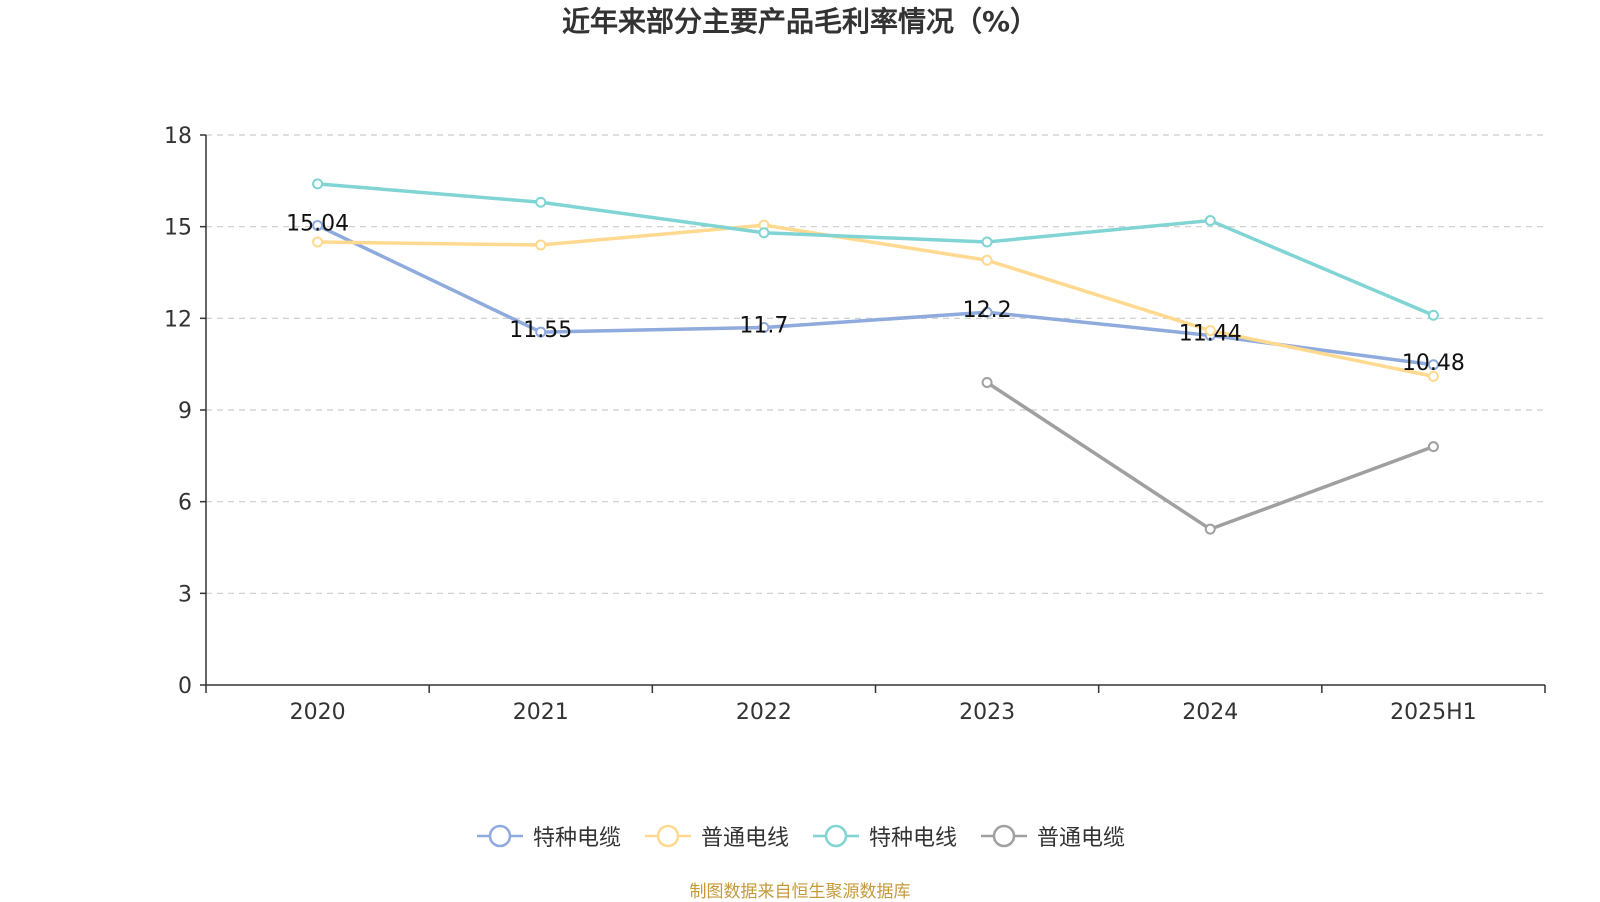  What do you see at coordinates (800, 21) in the screenshot?
I see `chart-title: 近年来部分主要产品毛利率情况（%）` at bounding box center [800, 21].